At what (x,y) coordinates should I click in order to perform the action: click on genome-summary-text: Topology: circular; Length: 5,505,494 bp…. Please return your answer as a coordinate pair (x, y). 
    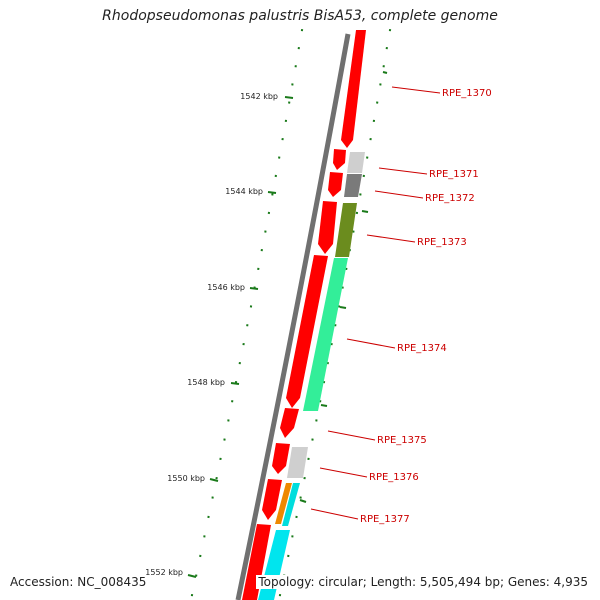
    Looking at the image, I should click on (423, 582).